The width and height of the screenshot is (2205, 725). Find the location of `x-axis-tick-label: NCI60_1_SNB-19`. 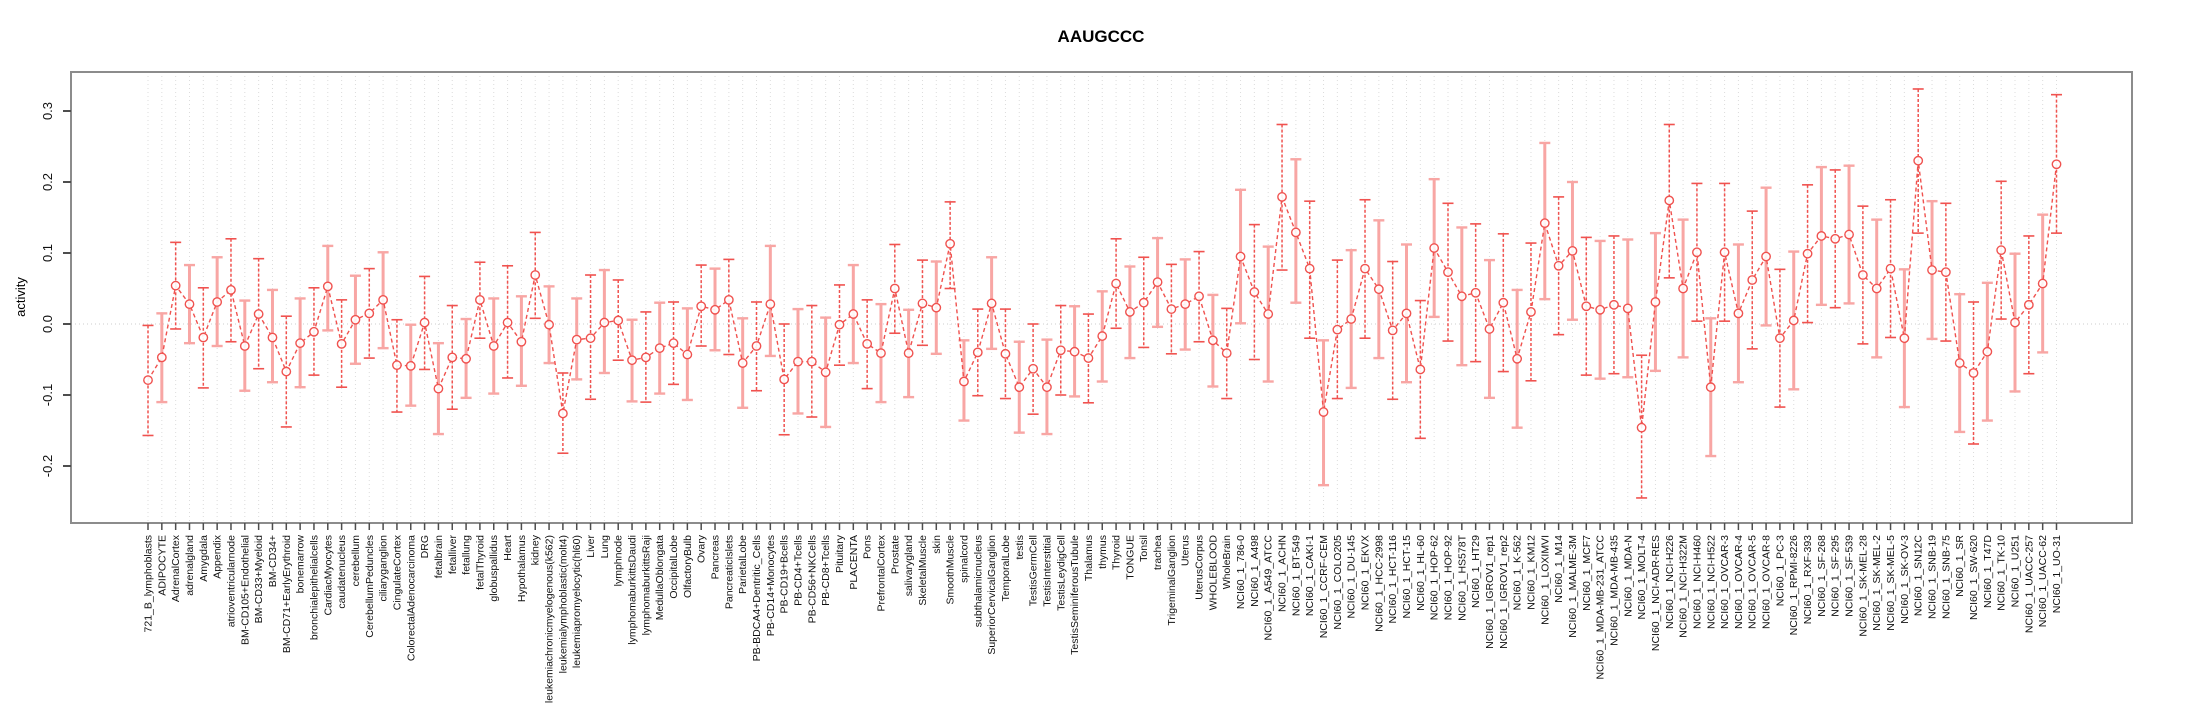

x-axis-tick-label: NCI60_1_SNB-19 is located at coordinates (1933, 577).